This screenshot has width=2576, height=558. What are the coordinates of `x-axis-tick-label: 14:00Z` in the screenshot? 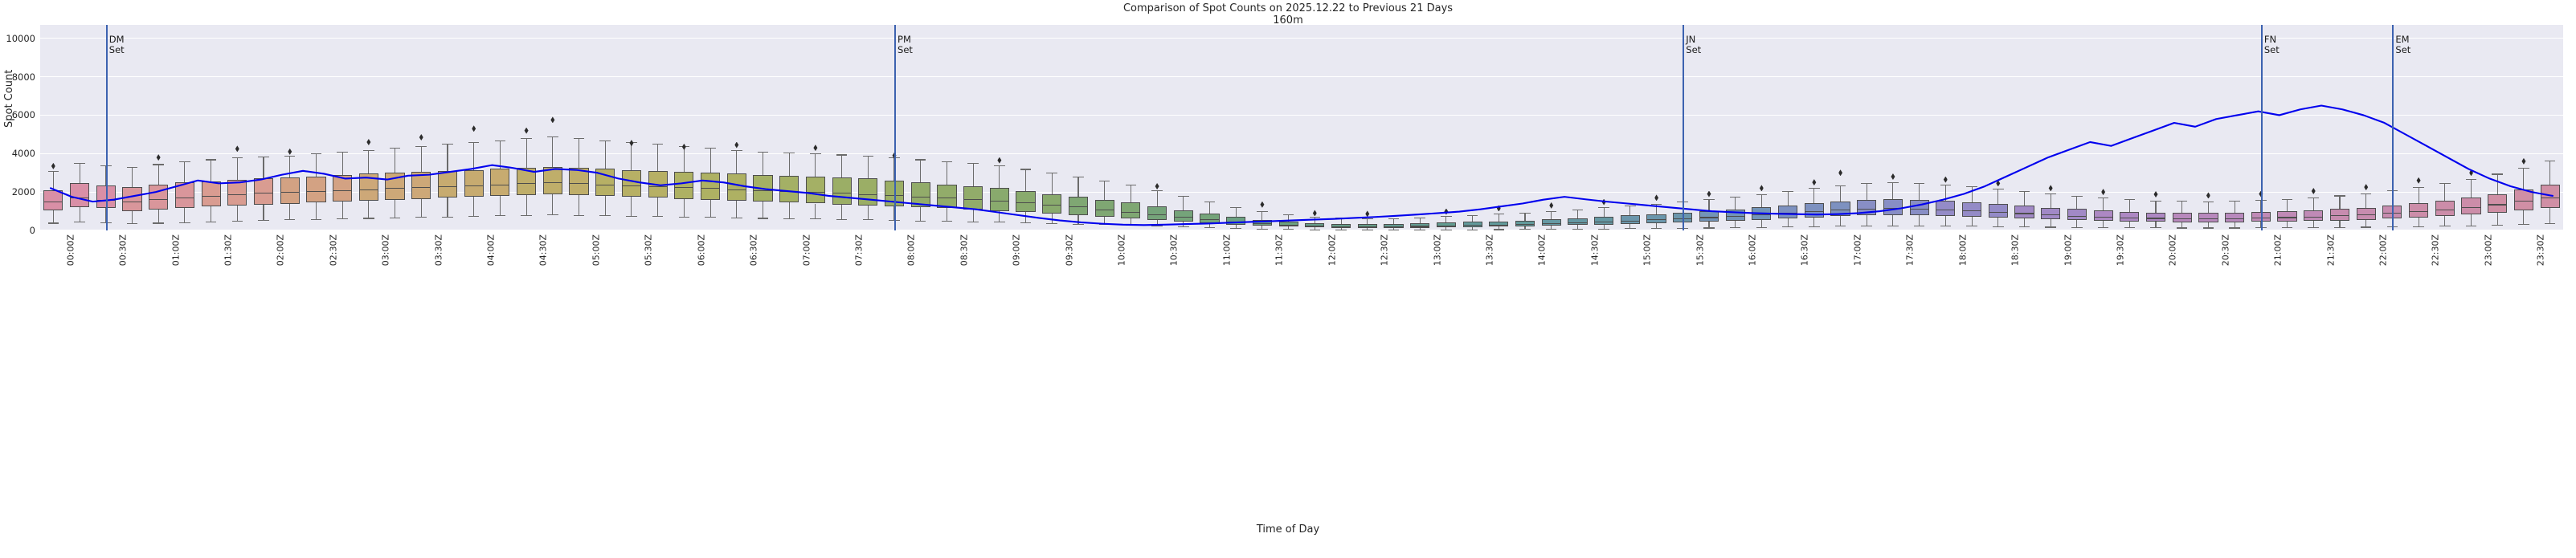 It's located at (1542, 250).